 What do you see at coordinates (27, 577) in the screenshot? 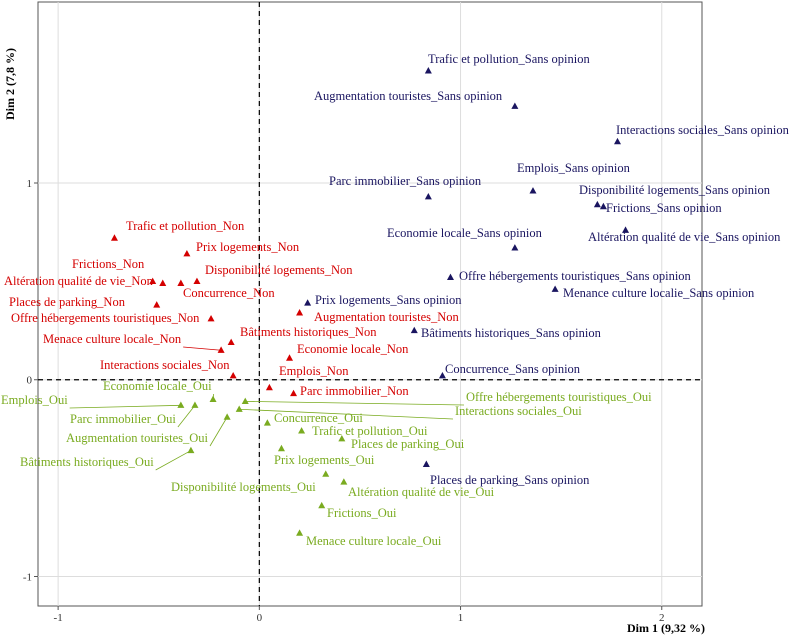
I see `y-tick-label: -1` at bounding box center [27, 577].